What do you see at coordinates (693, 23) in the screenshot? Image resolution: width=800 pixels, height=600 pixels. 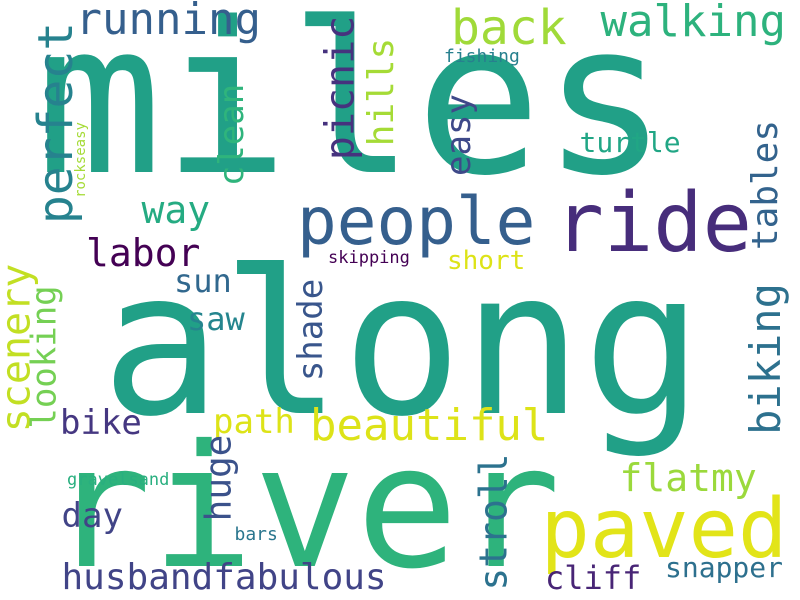 I see `word-walking: walking` at bounding box center [693, 23].